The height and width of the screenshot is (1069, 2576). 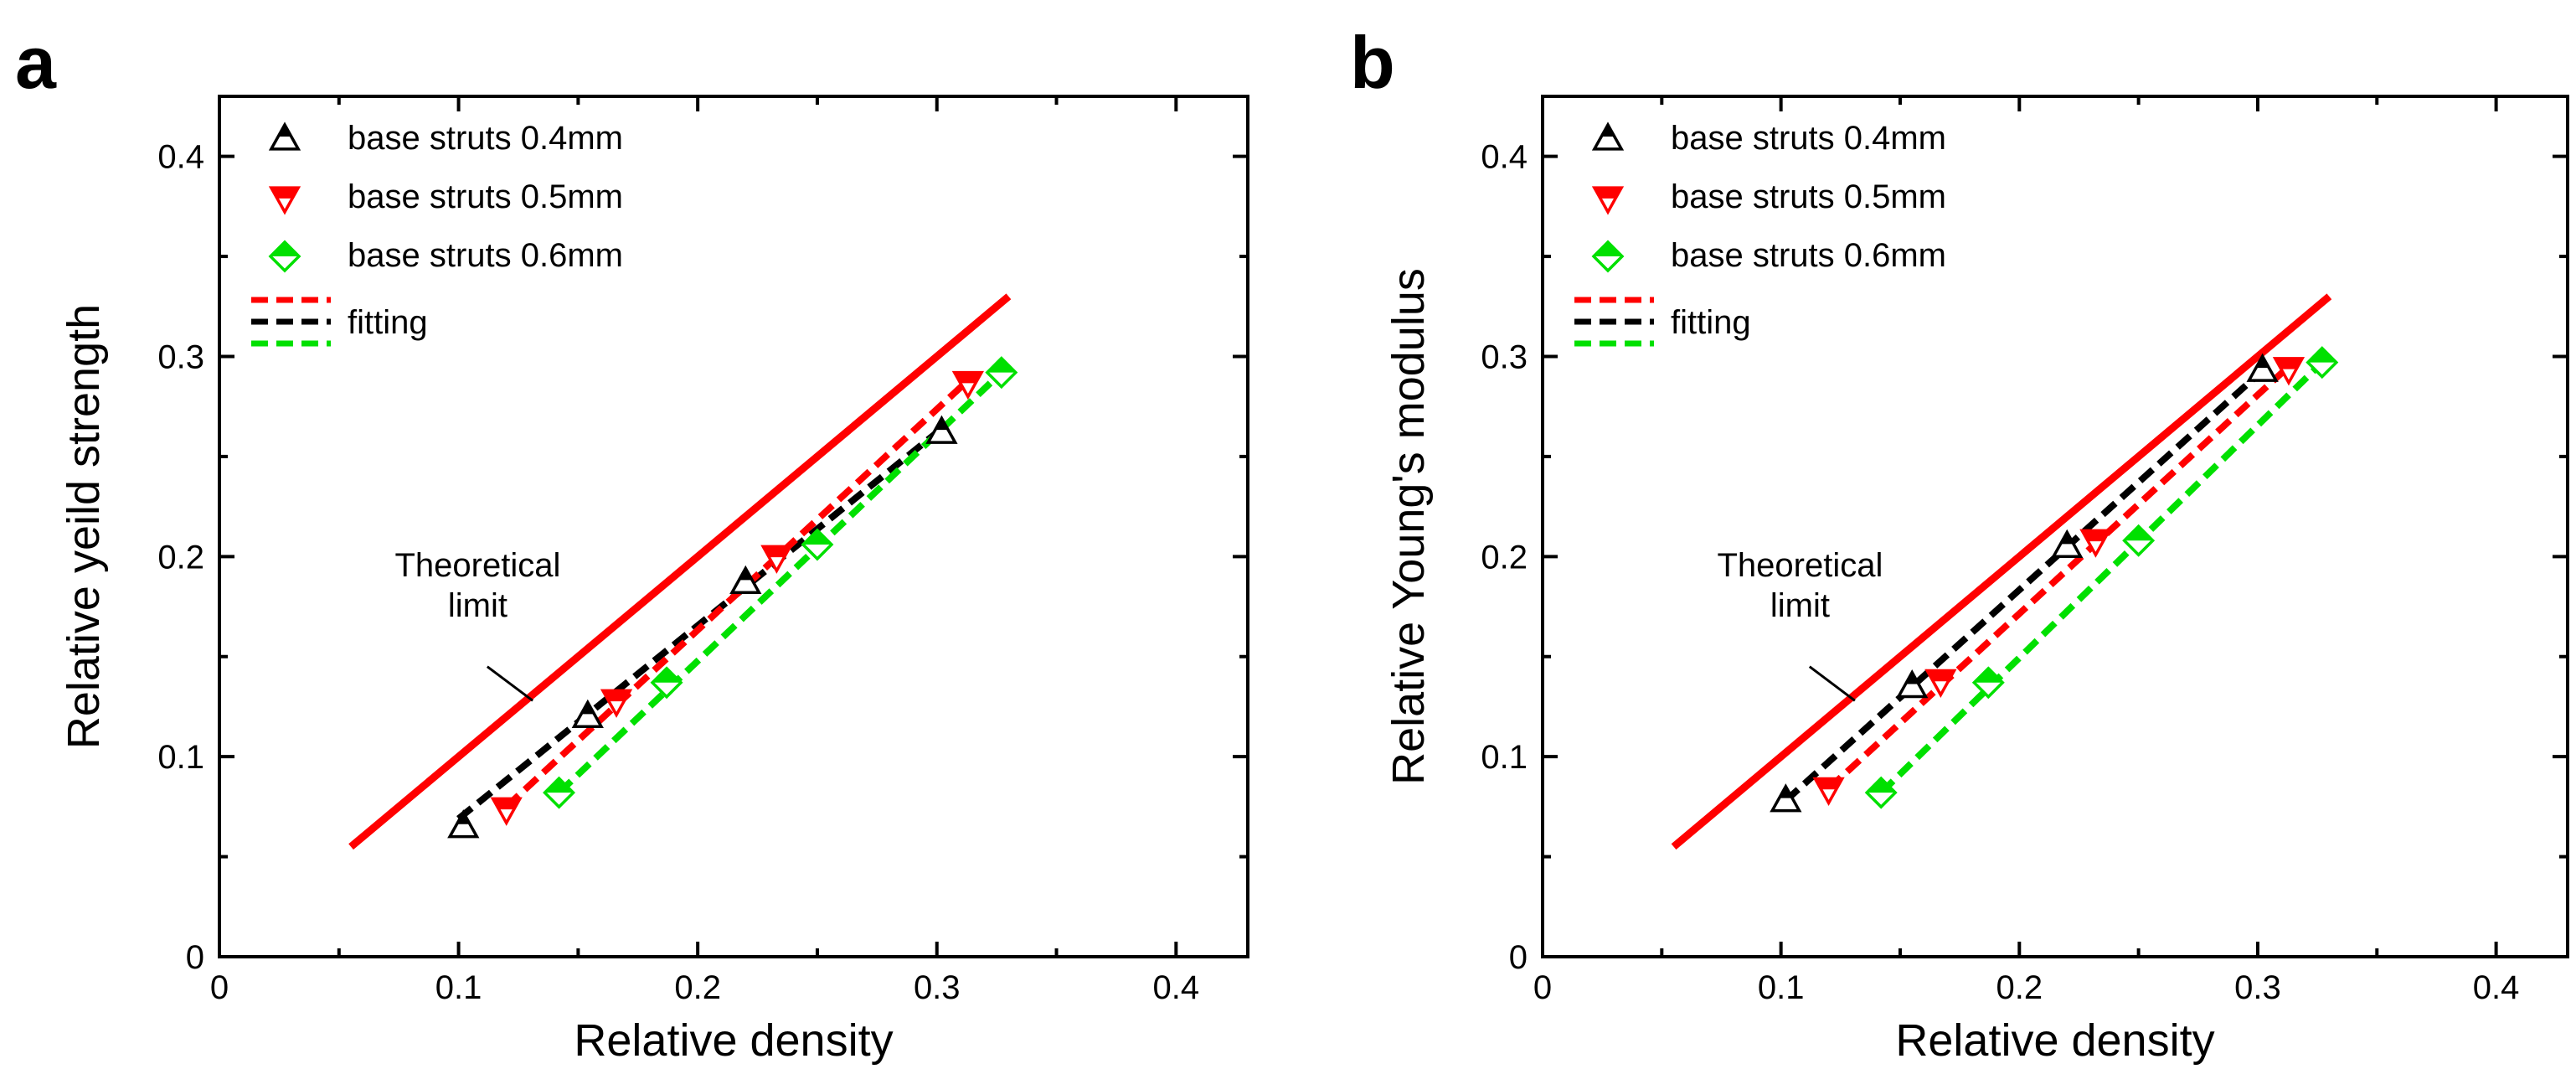 What do you see at coordinates (36, 62) in the screenshot?
I see `panel-label: a` at bounding box center [36, 62].